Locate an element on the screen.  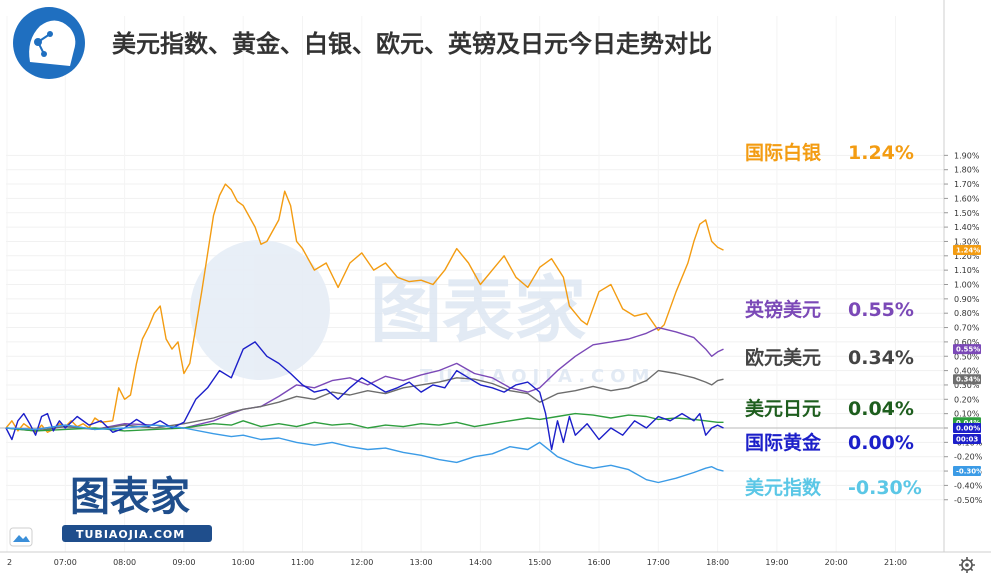
y-tick-label: 1.80% is located at coordinates (967, 170).